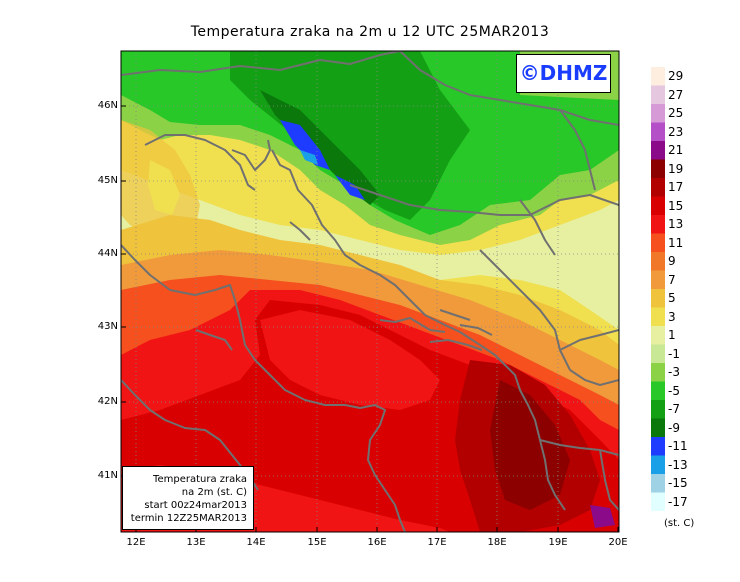 This screenshot has height=582, width=740. What do you see at coordinates (672, 316) in the screenshot?
I see `legend-label: 3` at bounding box center [672, 316].